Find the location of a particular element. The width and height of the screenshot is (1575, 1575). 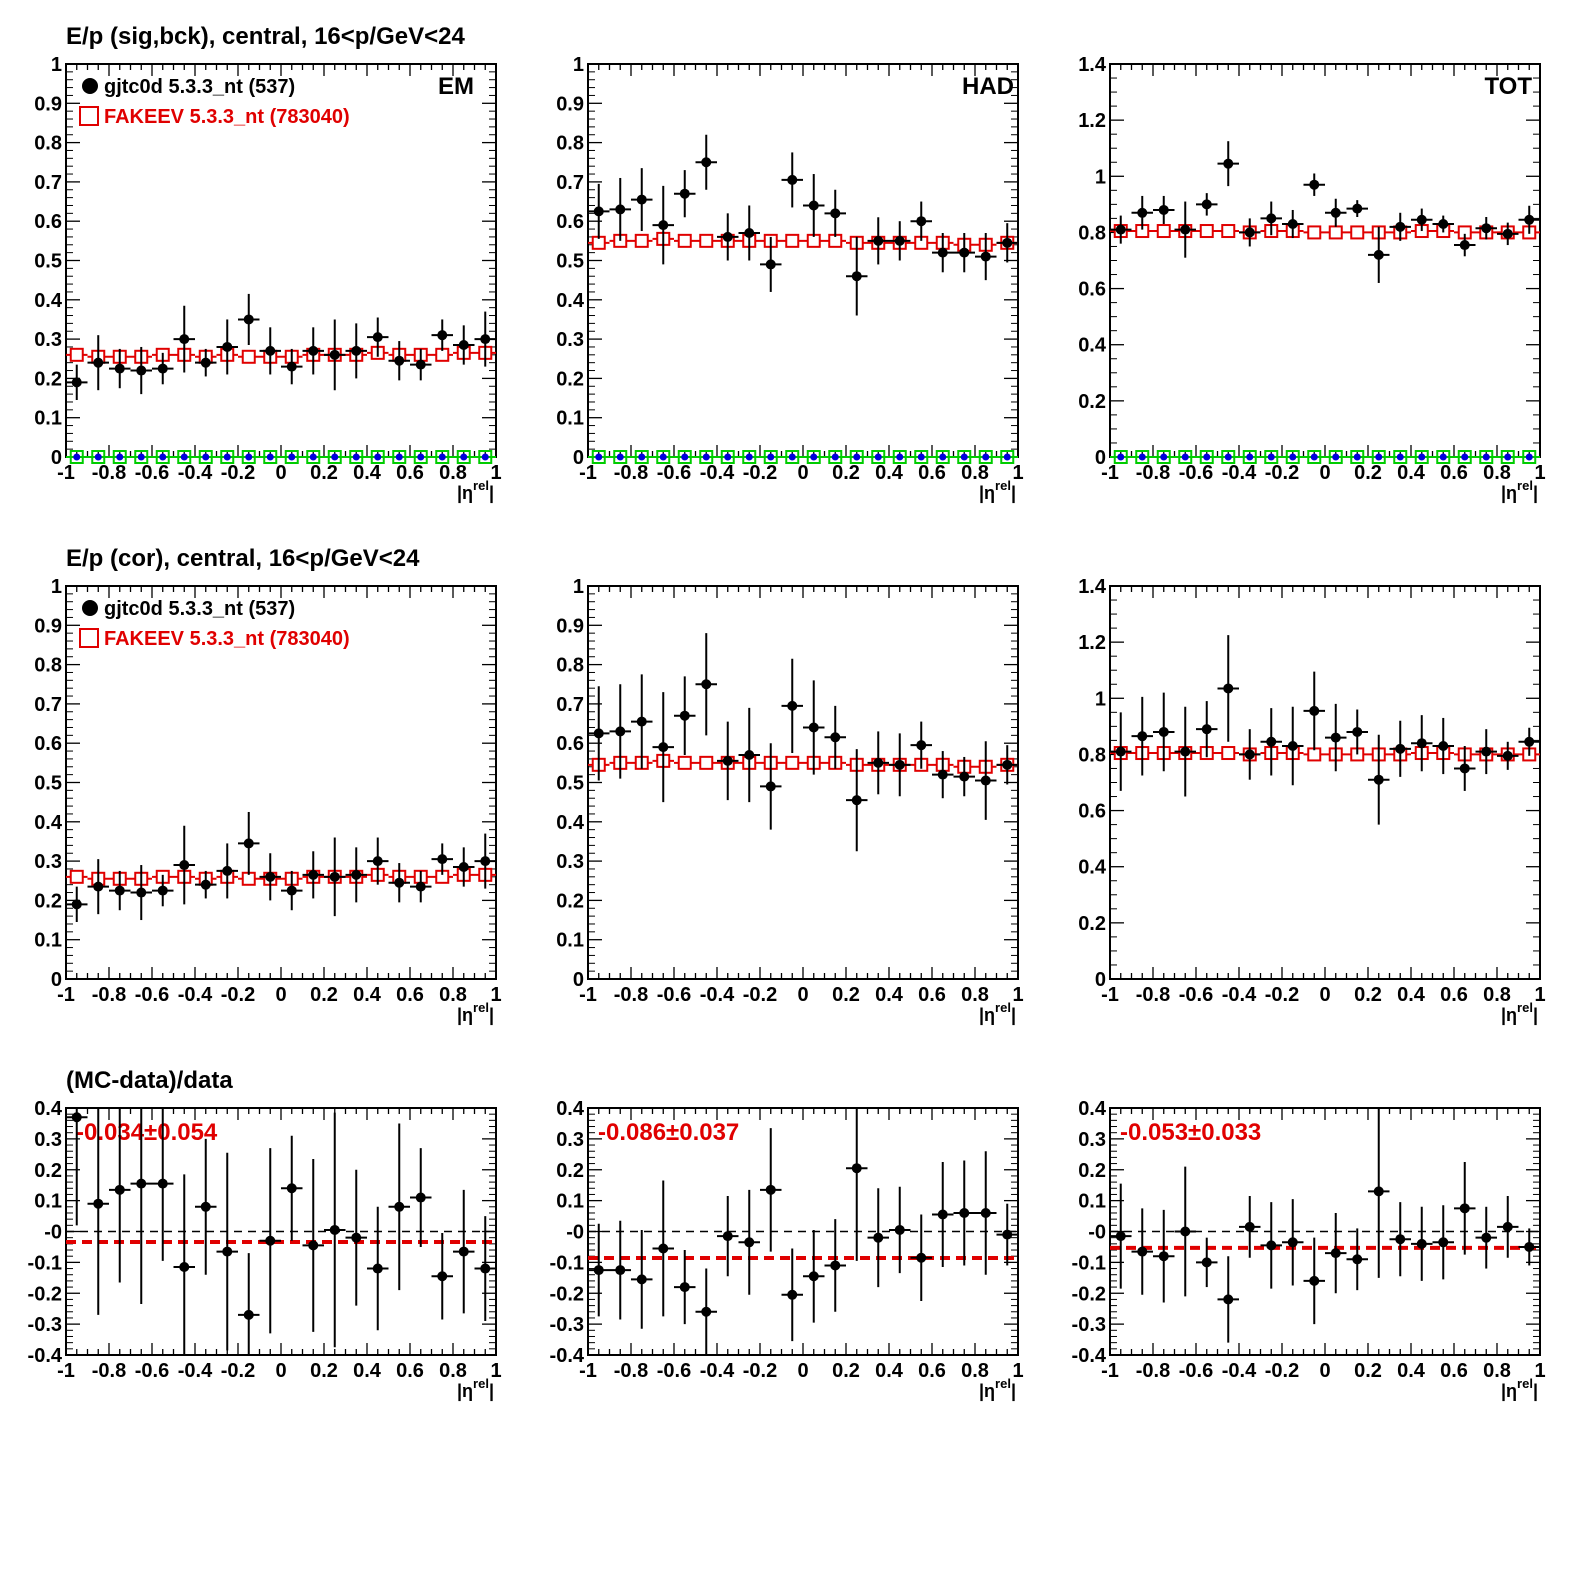

corner-label-had: HAD is located at coordinates (988, 86).